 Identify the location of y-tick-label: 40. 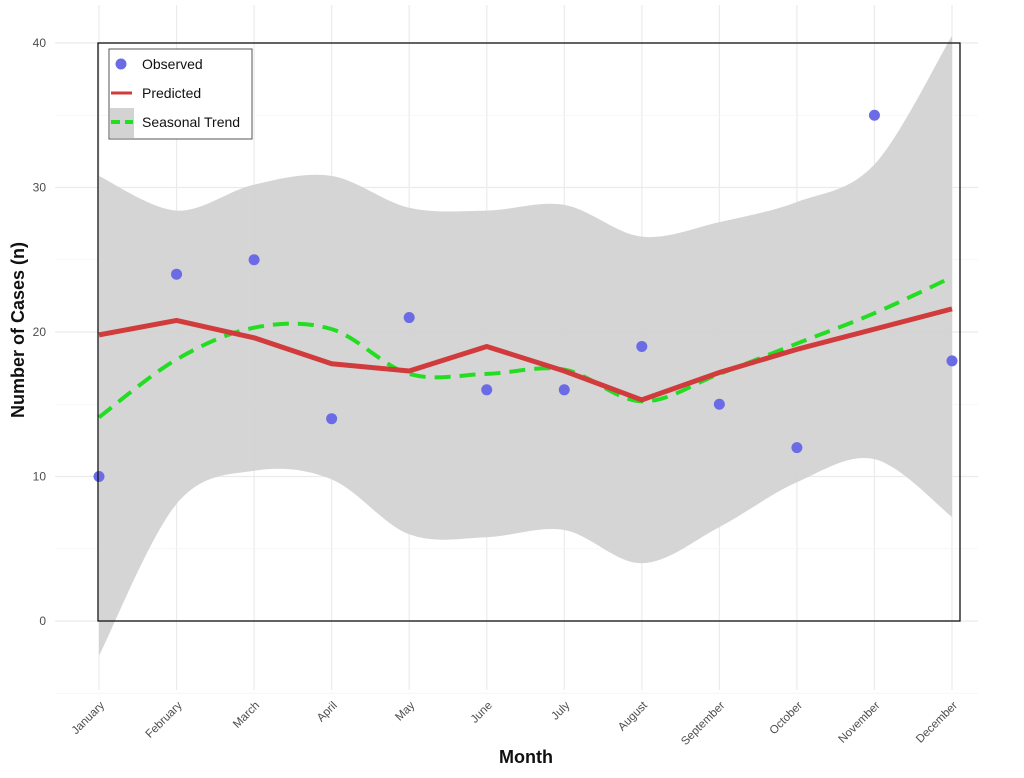
(40, 43).